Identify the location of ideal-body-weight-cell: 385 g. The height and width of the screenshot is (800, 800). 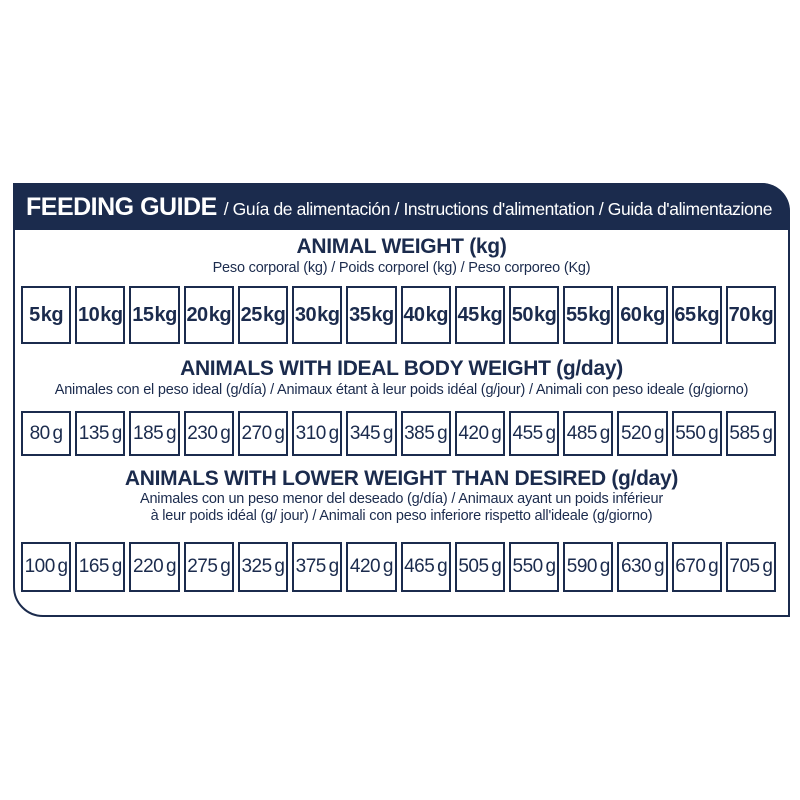
(425, 433).